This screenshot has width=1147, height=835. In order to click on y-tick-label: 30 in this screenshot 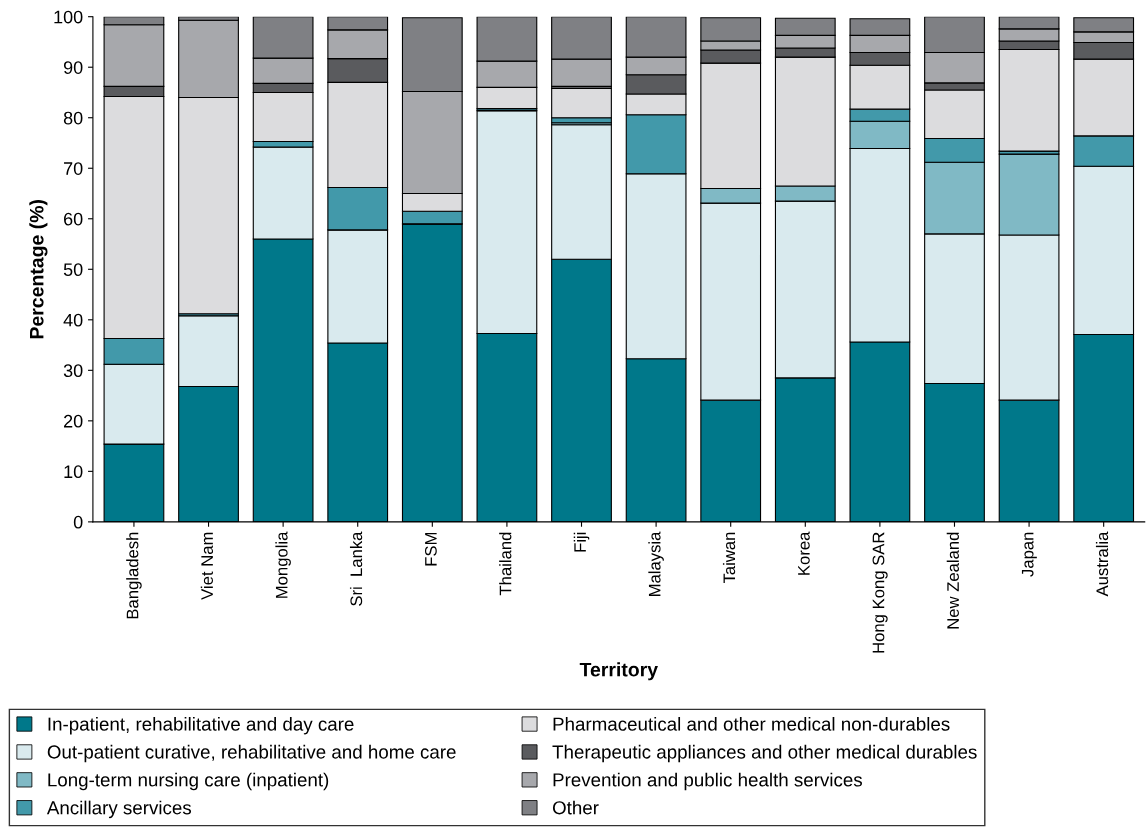, I will do `click(73, 371)`.